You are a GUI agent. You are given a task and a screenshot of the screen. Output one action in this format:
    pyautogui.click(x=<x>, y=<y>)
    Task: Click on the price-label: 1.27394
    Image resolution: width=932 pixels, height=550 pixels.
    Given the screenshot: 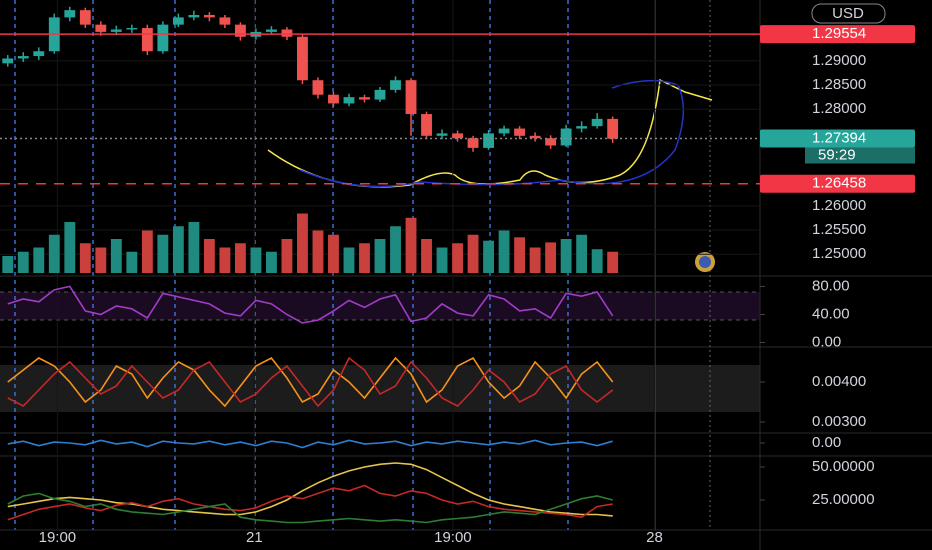 What is the action you would take?
    pyautogui.click(x=839, y=137)
    